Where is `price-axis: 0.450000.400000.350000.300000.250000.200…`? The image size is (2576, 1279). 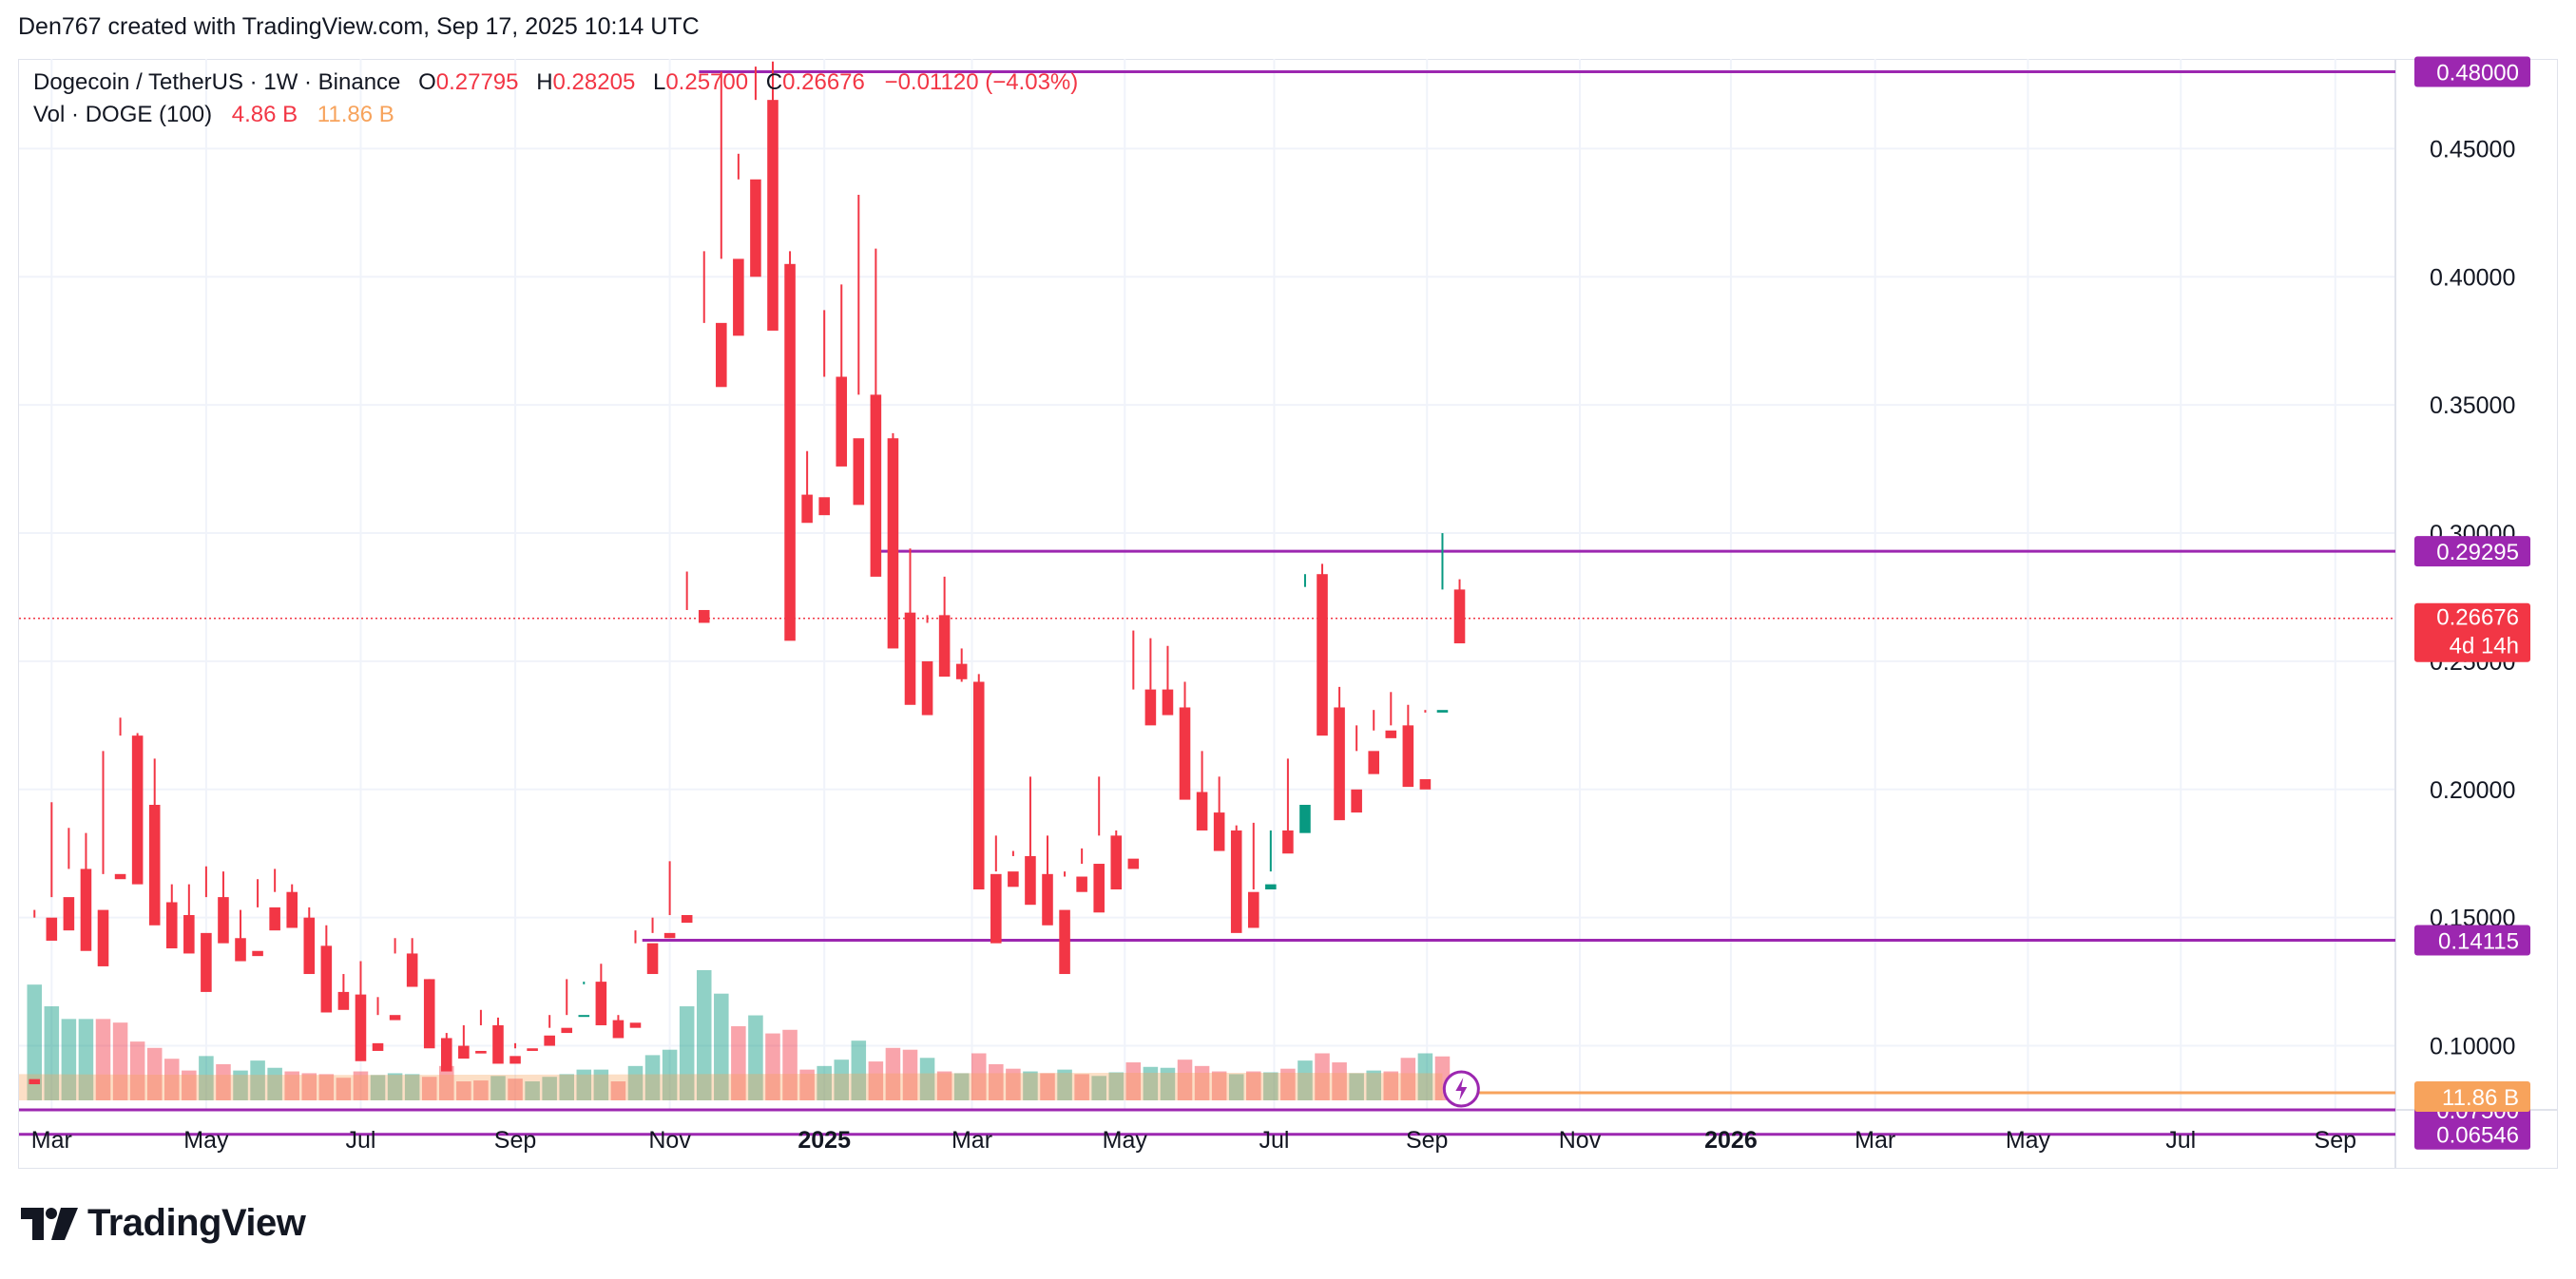 price-axis: 0.450000.400000.350000.300000.250000.200… is located at coordinates (2472, 597).